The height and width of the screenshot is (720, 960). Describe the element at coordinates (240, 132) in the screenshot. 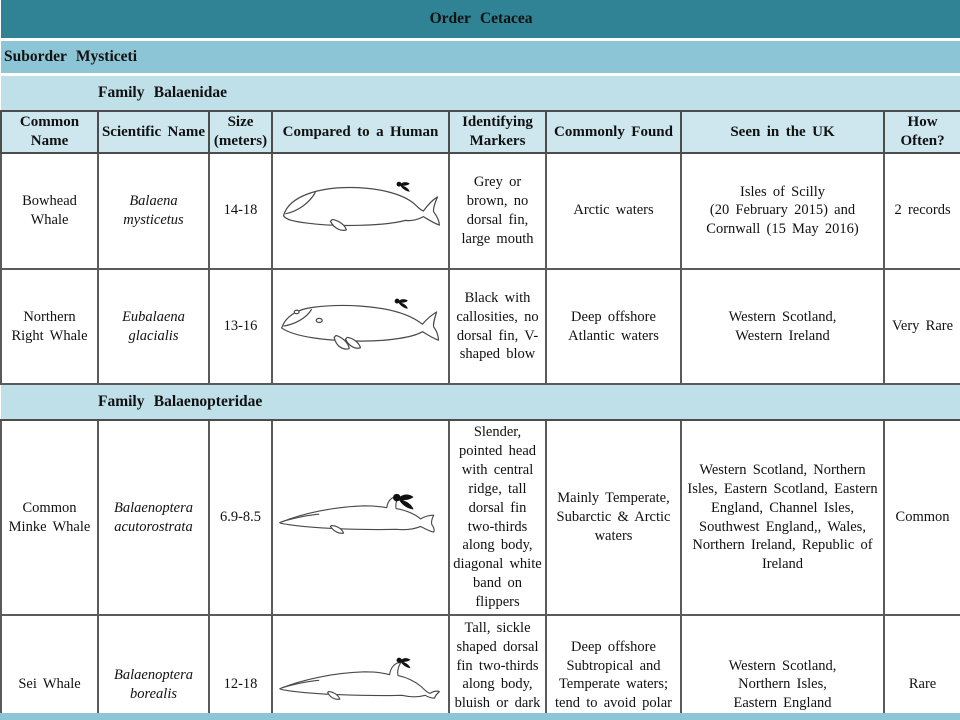

I see `col-header-size-meters: Size (meters)` at that location.